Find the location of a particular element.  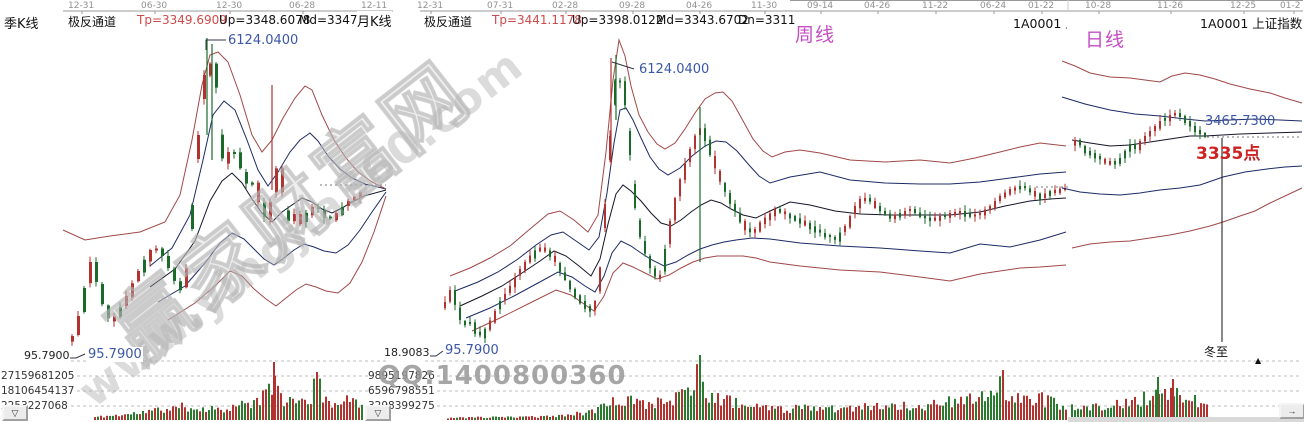

volume-scale-value: 27159681205 is located at coordinates (38, 376).